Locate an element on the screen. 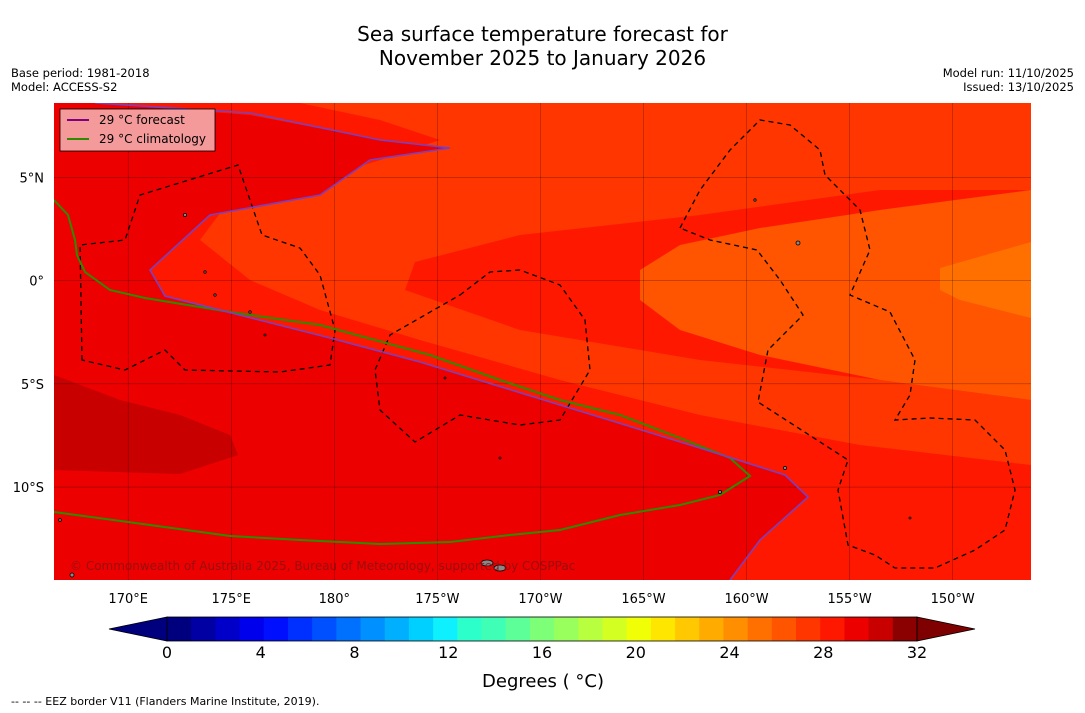  colorbar-tick-label: 16 is located at coordinates (542, 652).